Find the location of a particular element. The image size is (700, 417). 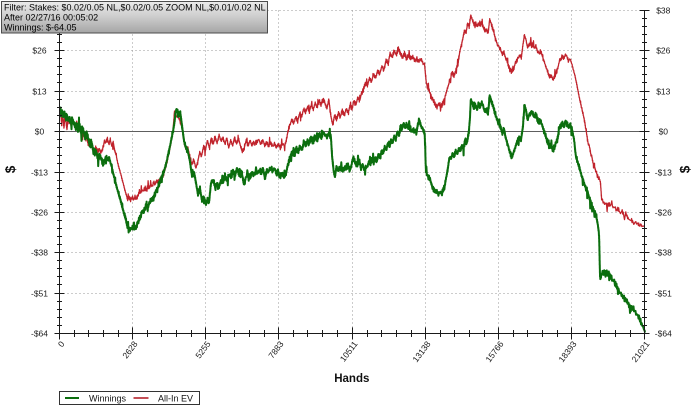

svg-text: $38 is located at coordinates (663, 11).